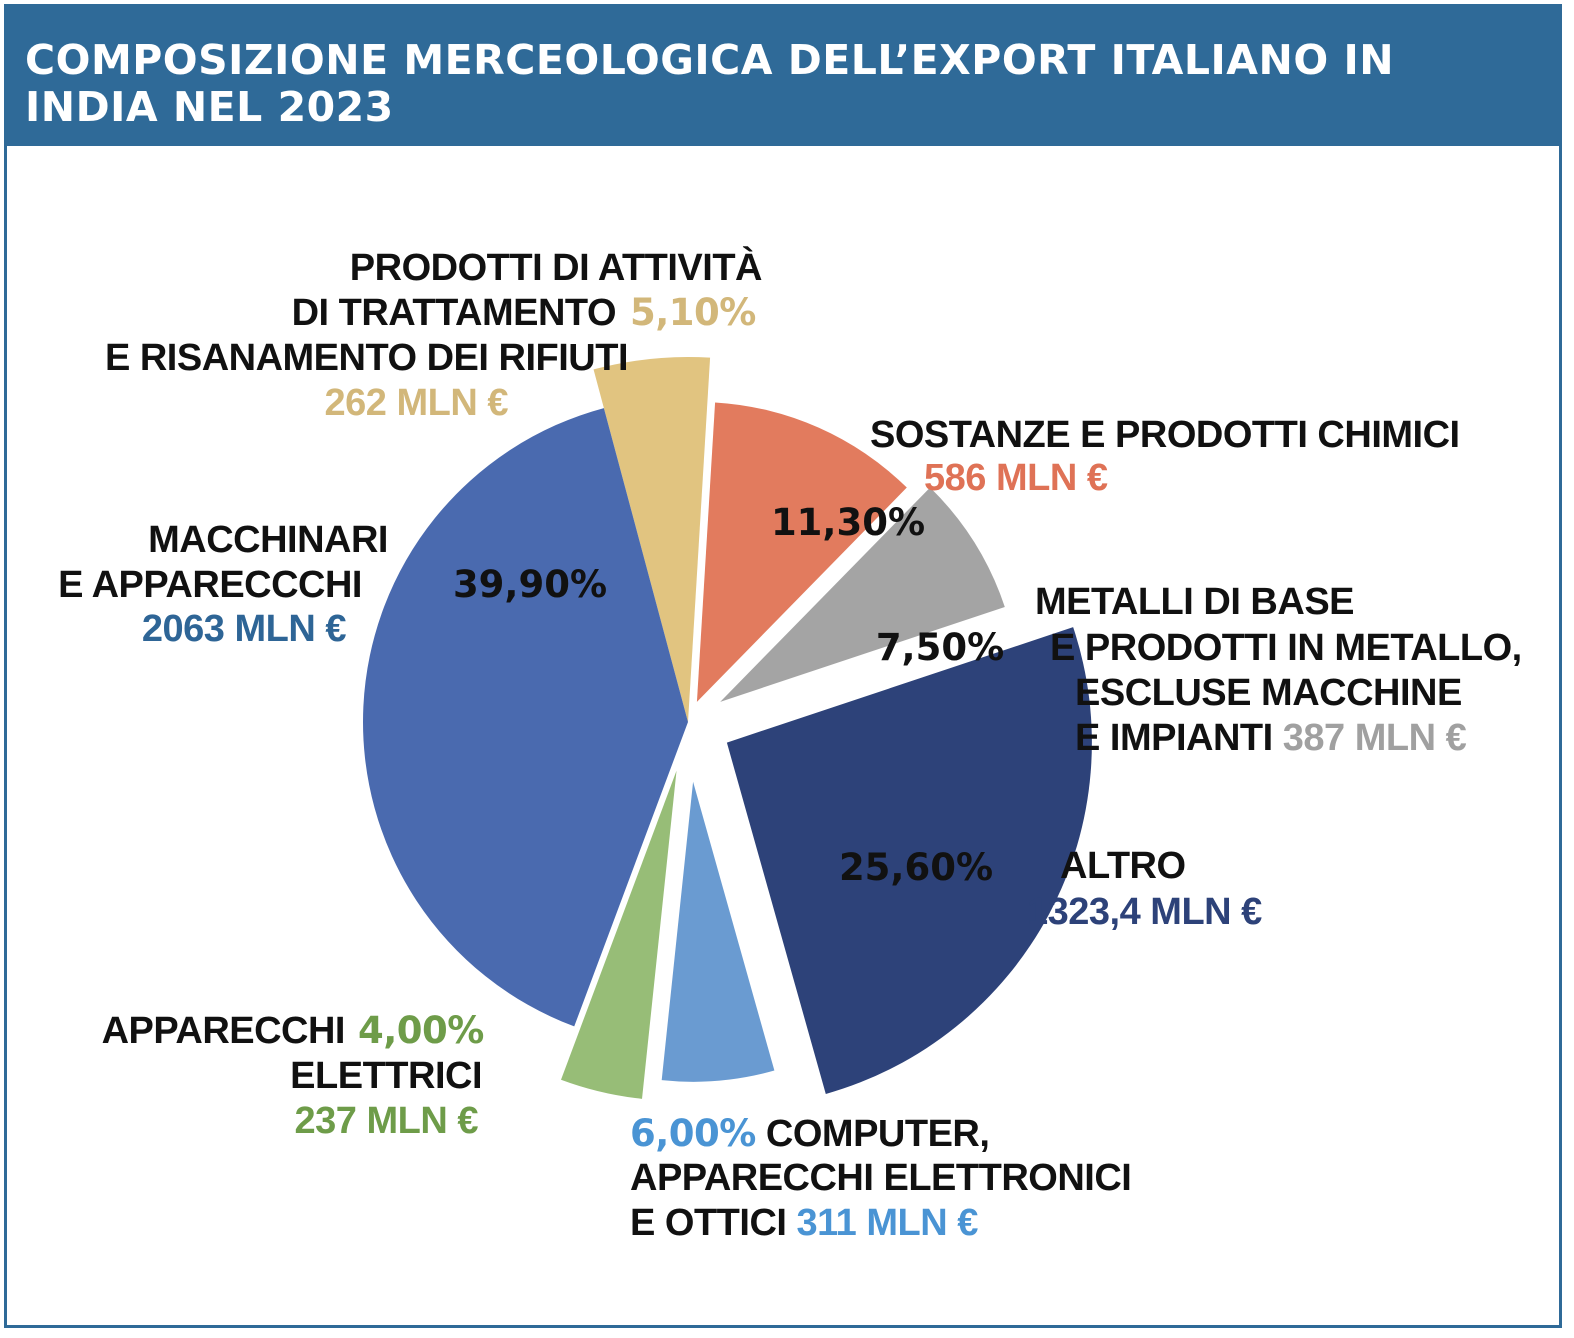 This screenshot has width=1574, height=1338. I want to click on value-label-rifiuti: 262 MLN €, so click(417, 403).